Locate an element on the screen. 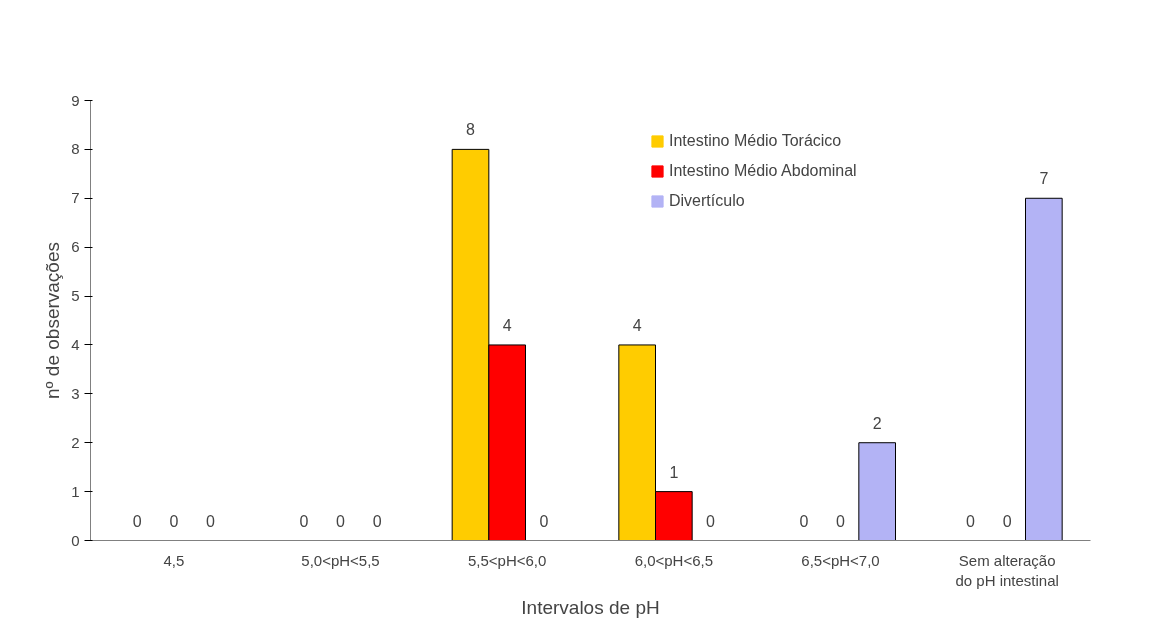  x-tick-label: 5,0<pH<5,5 is located at coordinates (340, 560).